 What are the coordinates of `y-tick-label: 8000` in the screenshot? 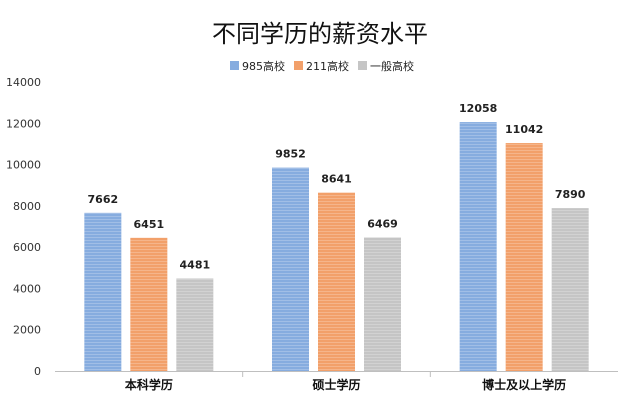 It's located at (27, 206).